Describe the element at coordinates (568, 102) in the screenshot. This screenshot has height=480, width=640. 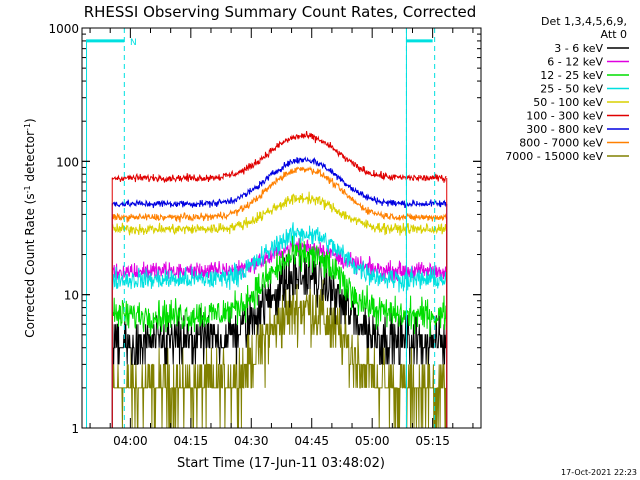
I see `legend-label: 50 - 100 keV` at that location.